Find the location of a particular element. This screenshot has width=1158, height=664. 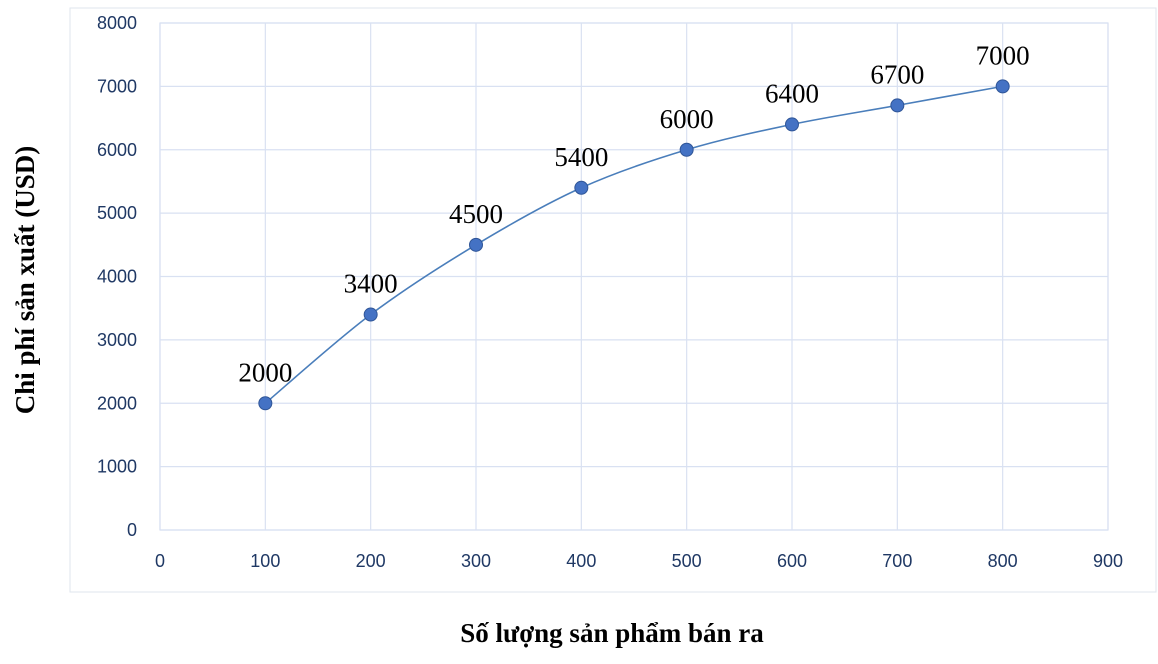

x-tick-label: 500 is located at coordinates (687, 561).